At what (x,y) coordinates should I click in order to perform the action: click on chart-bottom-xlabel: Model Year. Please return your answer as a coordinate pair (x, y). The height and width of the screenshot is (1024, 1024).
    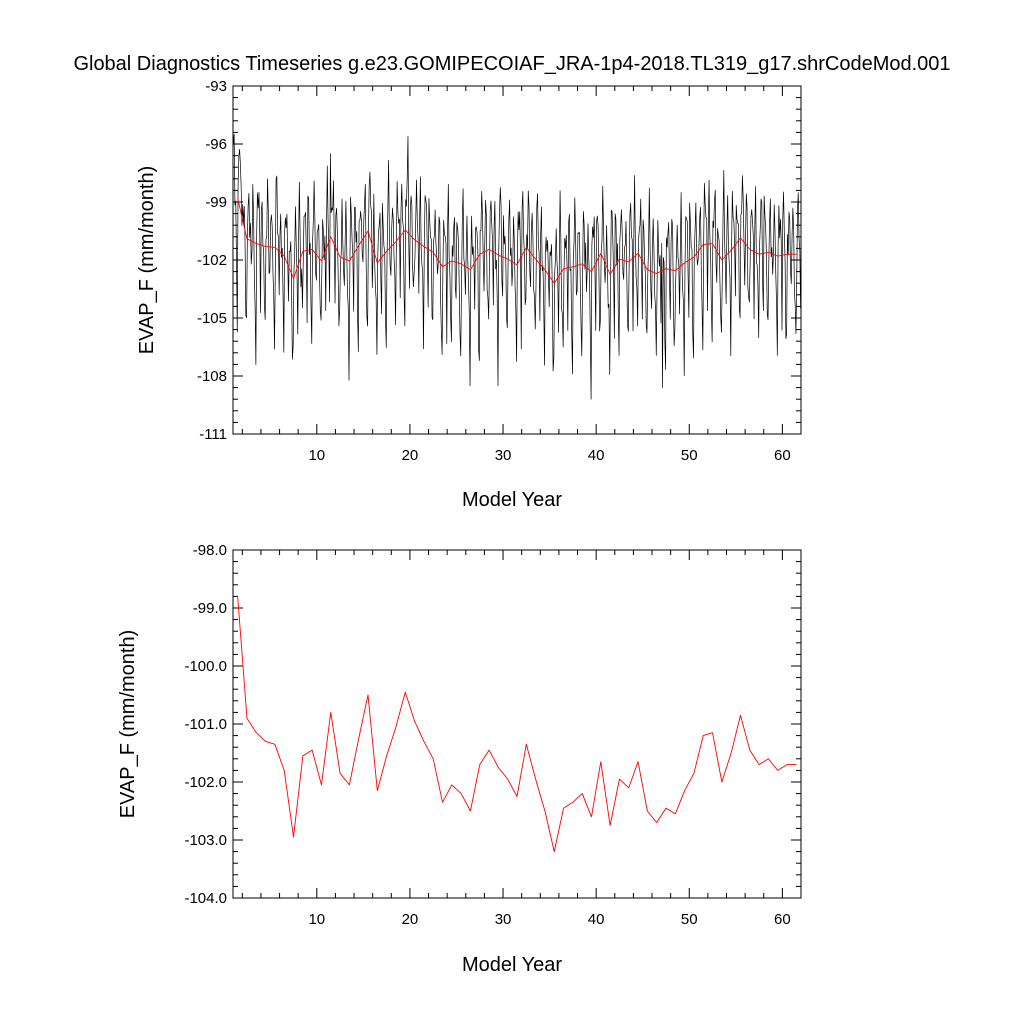
    Looking at the image, I should click on (512, 965).